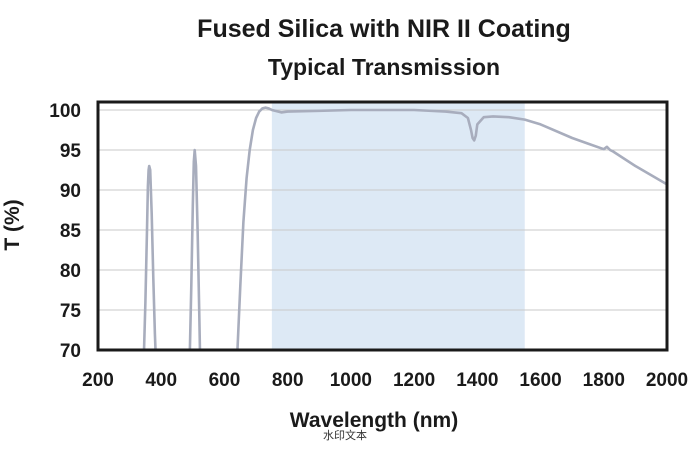  Describe the element at coordinates (345, 435) in the screenshot. I see `watermark-text: 水印文本` at that location.